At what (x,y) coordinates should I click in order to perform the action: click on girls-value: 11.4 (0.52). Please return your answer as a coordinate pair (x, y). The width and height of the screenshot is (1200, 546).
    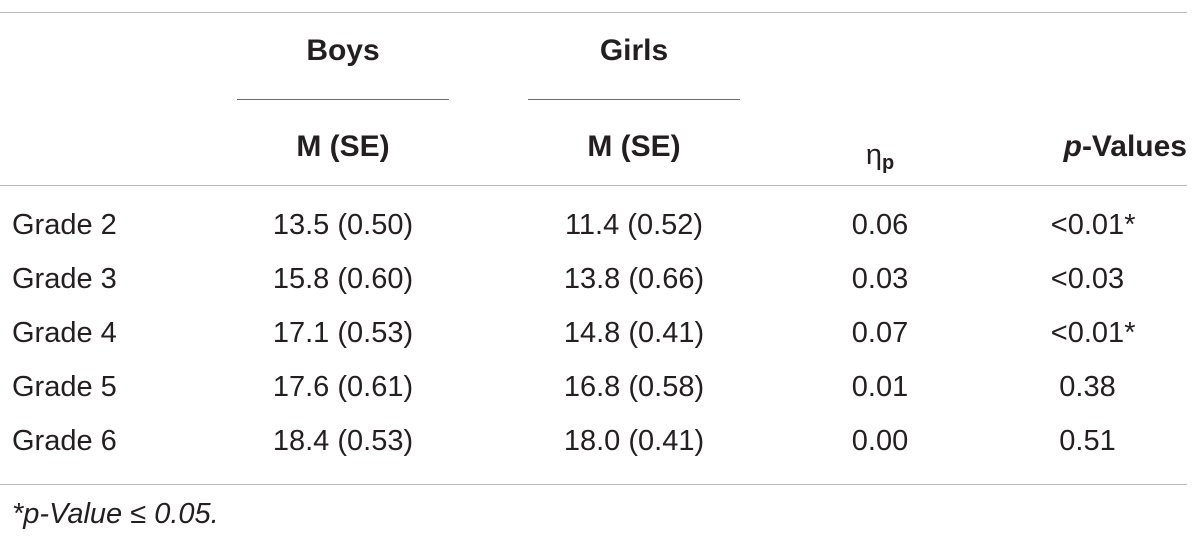
    Looking at the image, I should click on (634, 225).